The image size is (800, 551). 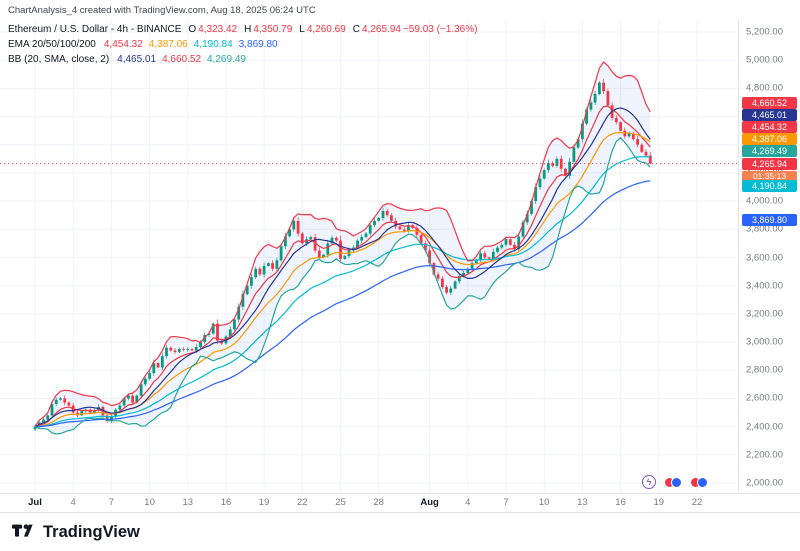 I want to click on bb-upper-value: 4,660.52, so click(x=182, y=59).